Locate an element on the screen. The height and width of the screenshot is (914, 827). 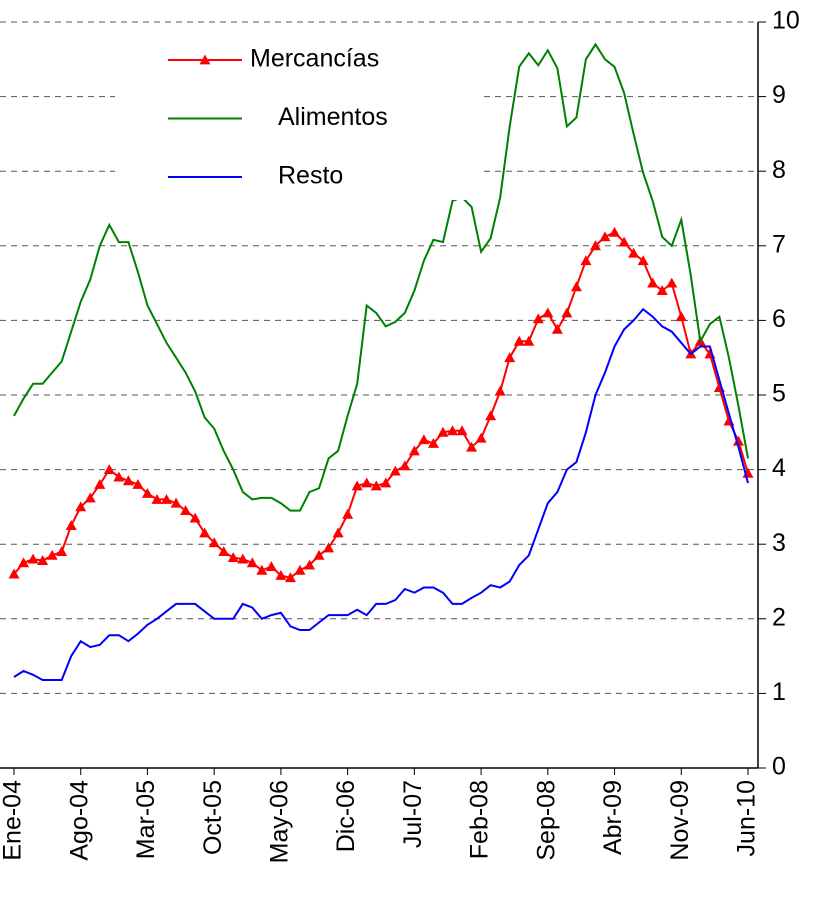
y-tick-label: 1 is located at coordinates (779, 692).